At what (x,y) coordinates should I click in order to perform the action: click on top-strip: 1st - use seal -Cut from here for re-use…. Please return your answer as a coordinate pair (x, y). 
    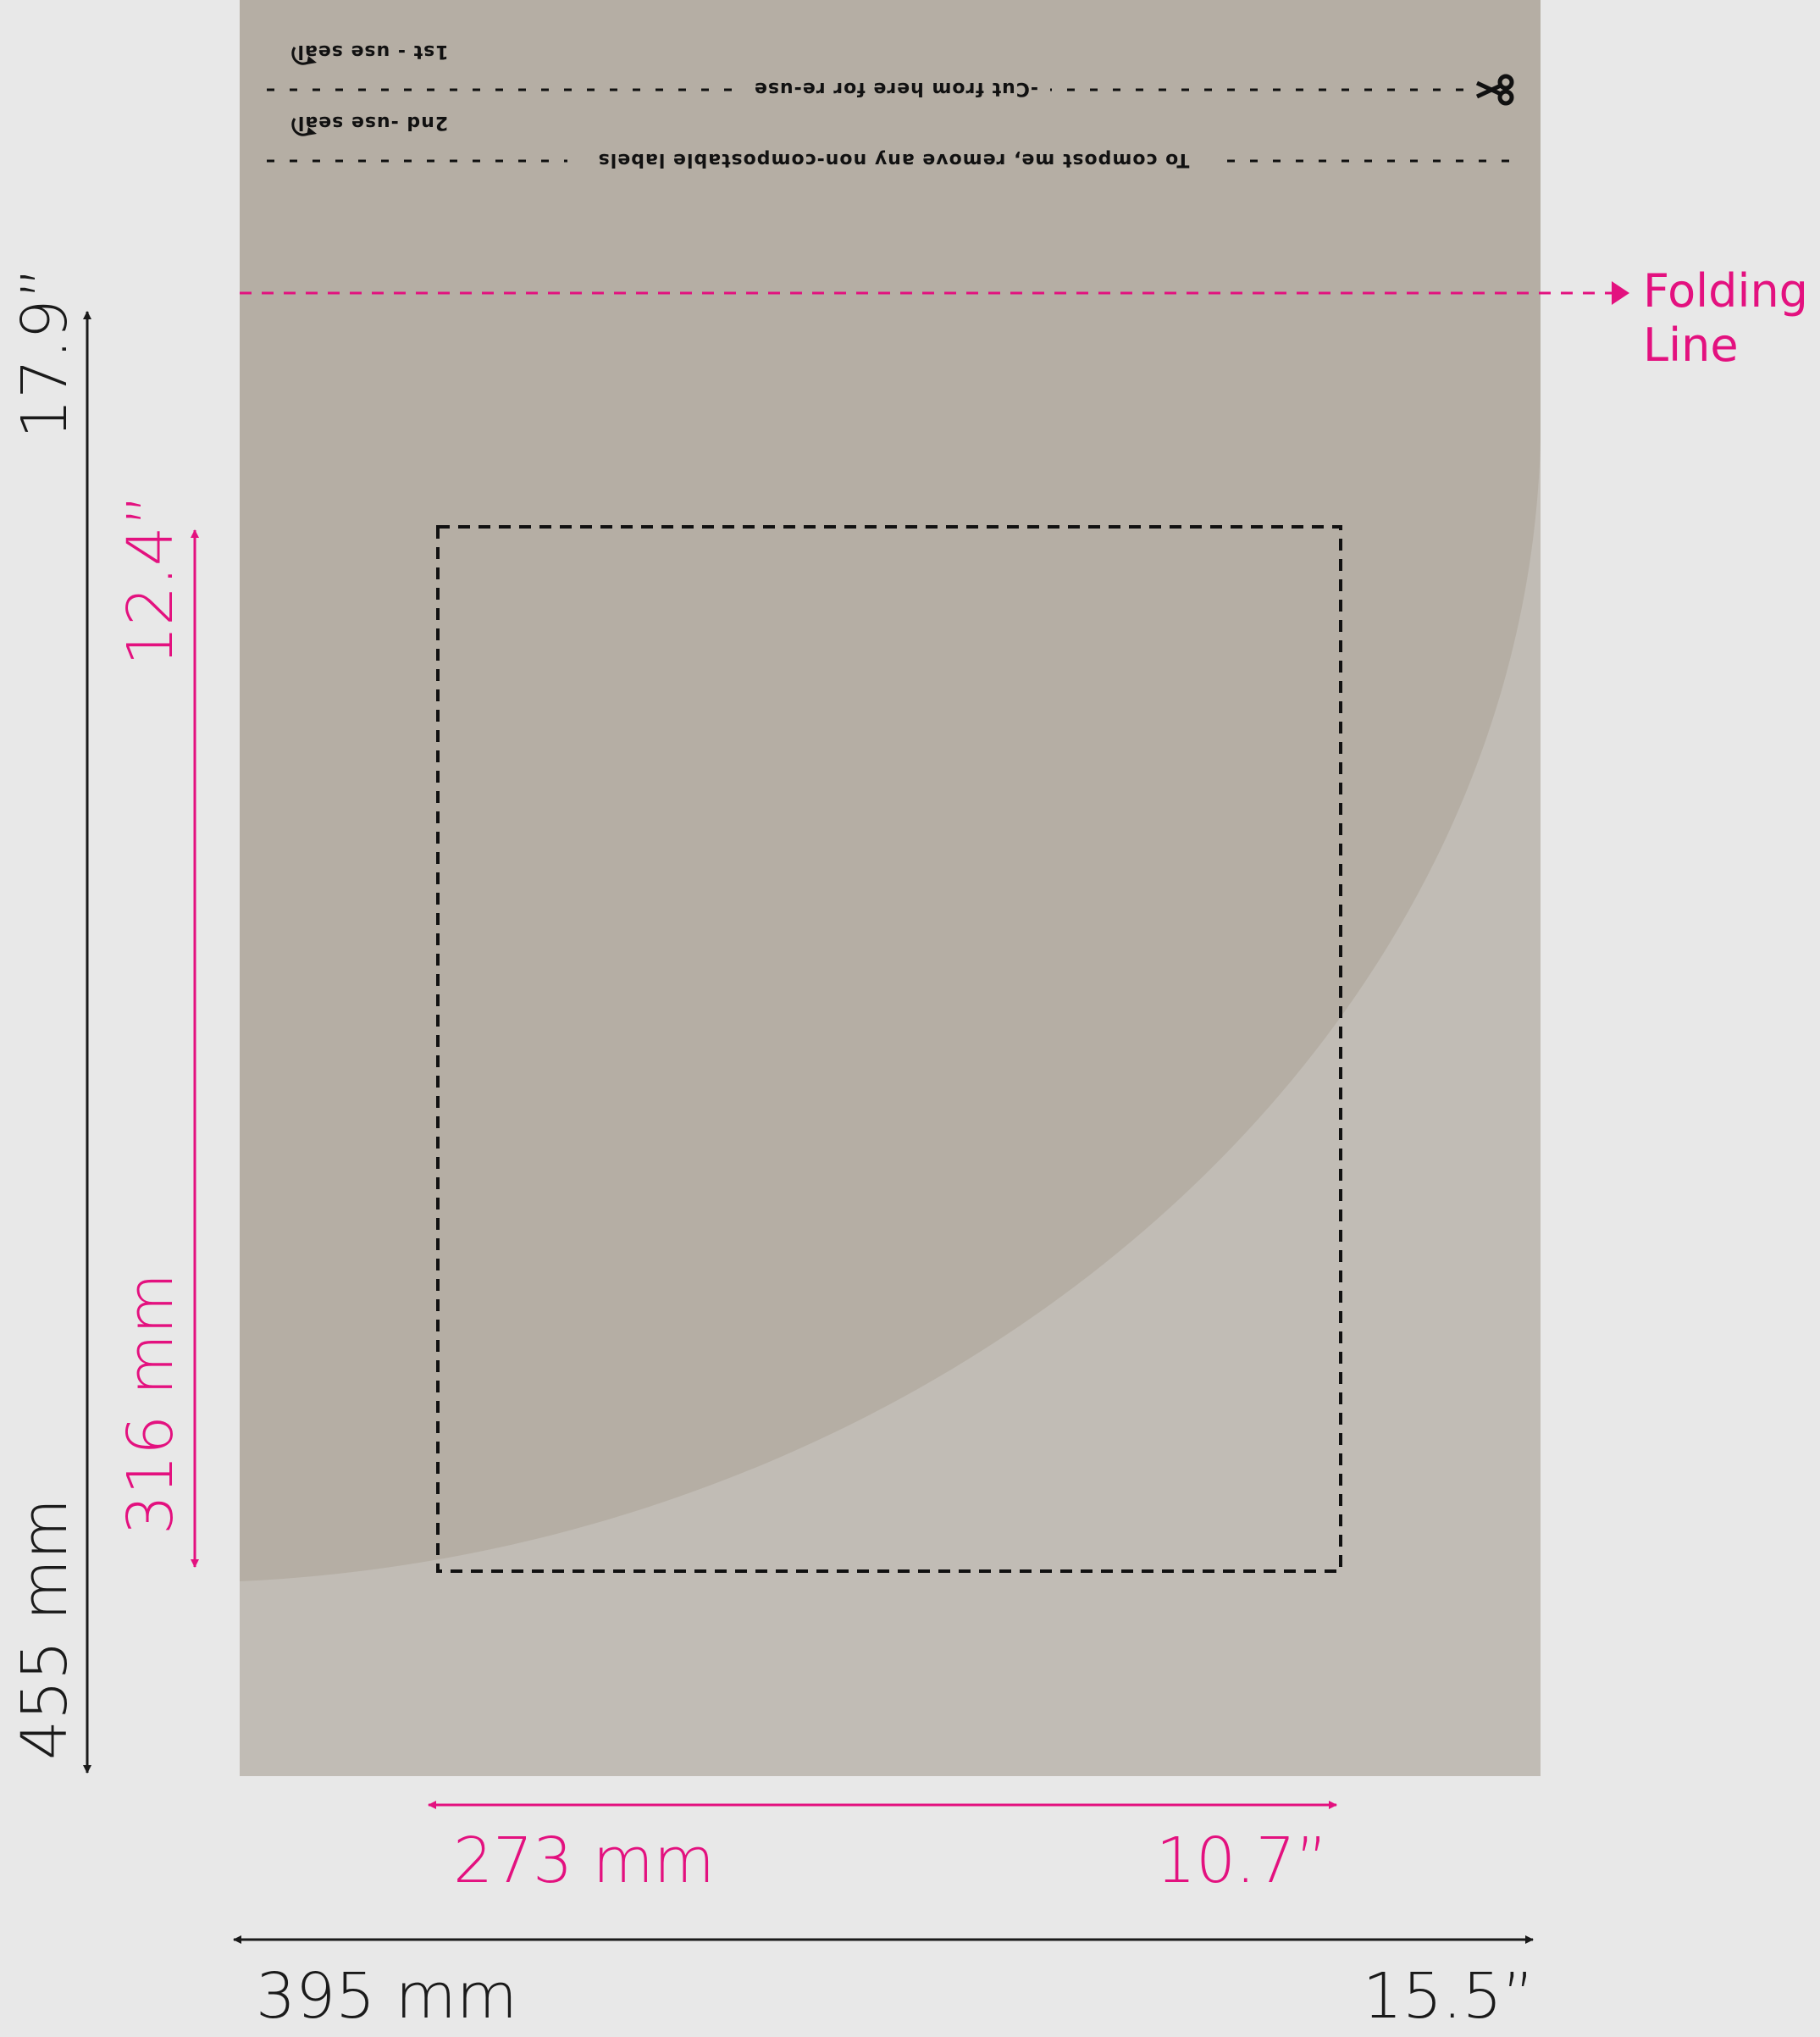
    Looking at the image, I should click on (891, 109).